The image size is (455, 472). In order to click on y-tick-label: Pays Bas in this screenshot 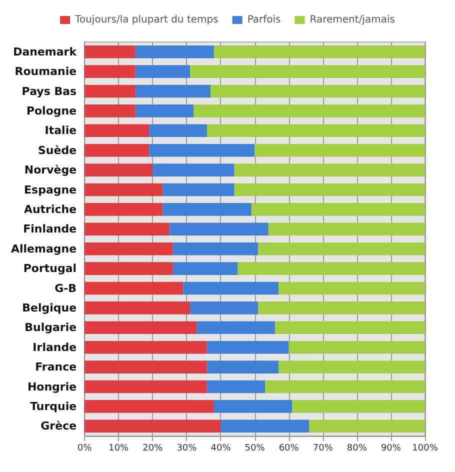, I will do `click(50, 91)`.